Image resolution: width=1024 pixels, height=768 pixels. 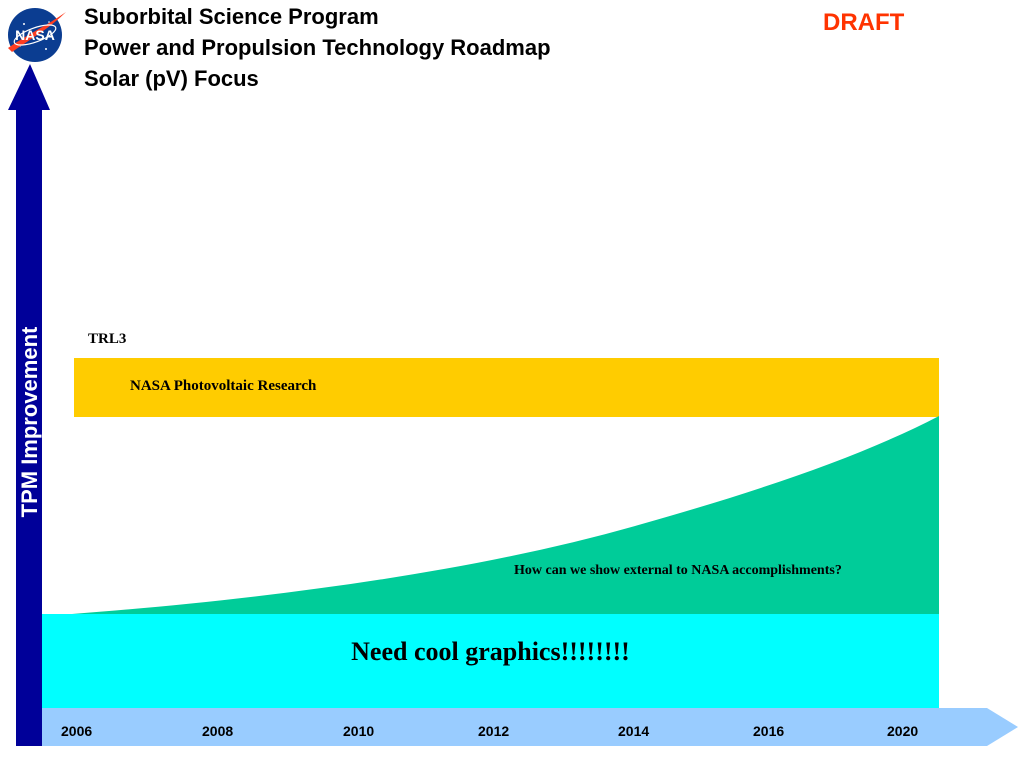 What do you see at coordinates (506, 387) in the screenshot?
I see `photovoltaic-research-band` at bounding box center [506, 387].